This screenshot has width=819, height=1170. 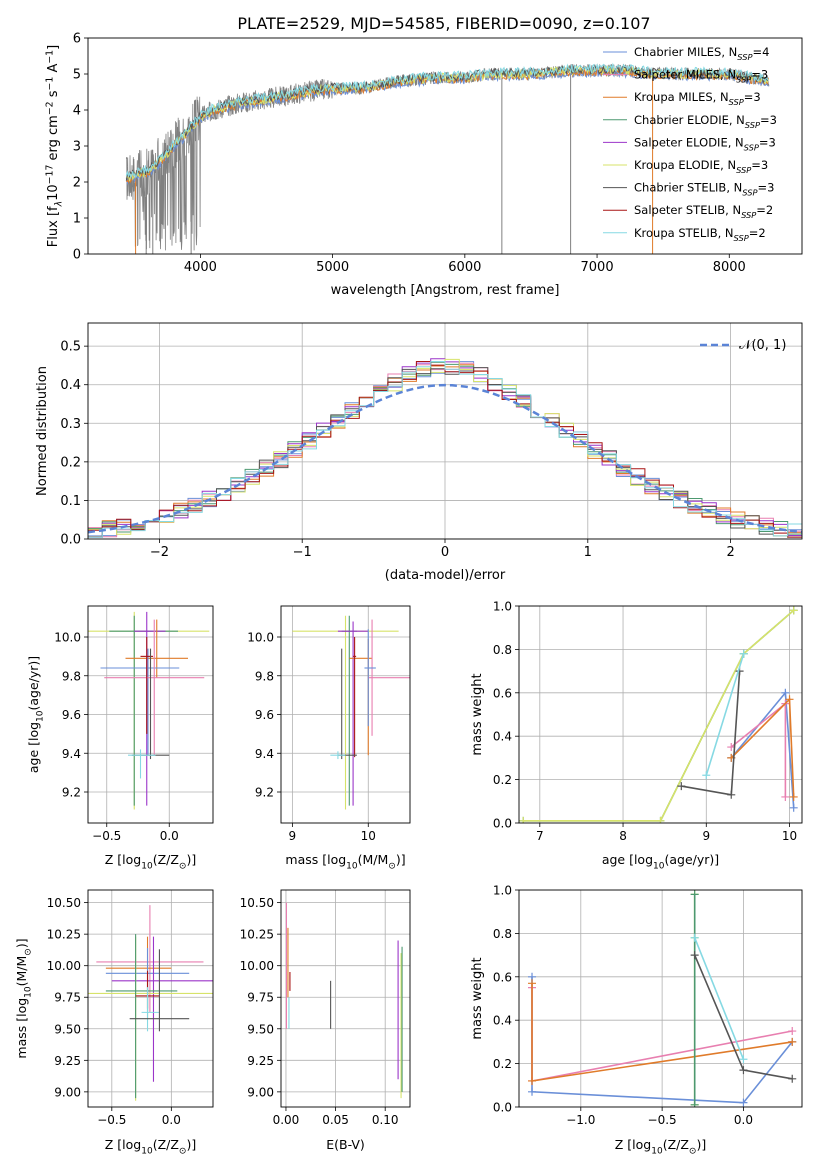 What do you see at coordinates (685, 75) in the screenshot?
I see `label-part: Salpeter MILES, N` at bounding box center [685, 75].